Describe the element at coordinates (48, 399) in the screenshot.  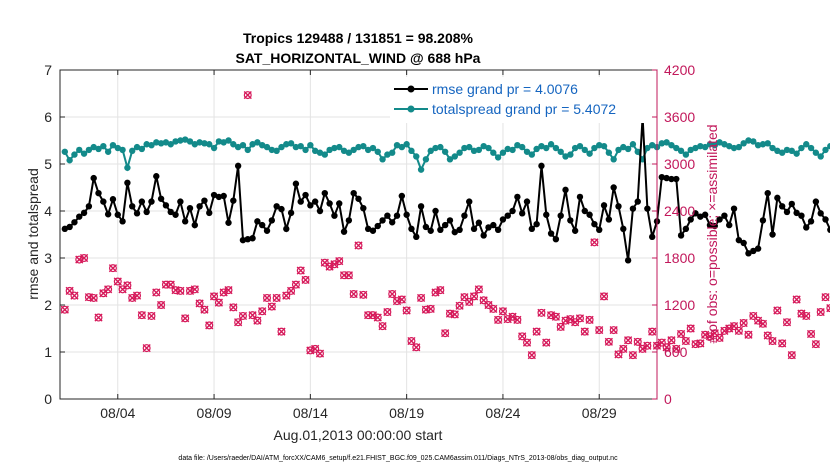
I see `y-tick-label: 0` at that location.